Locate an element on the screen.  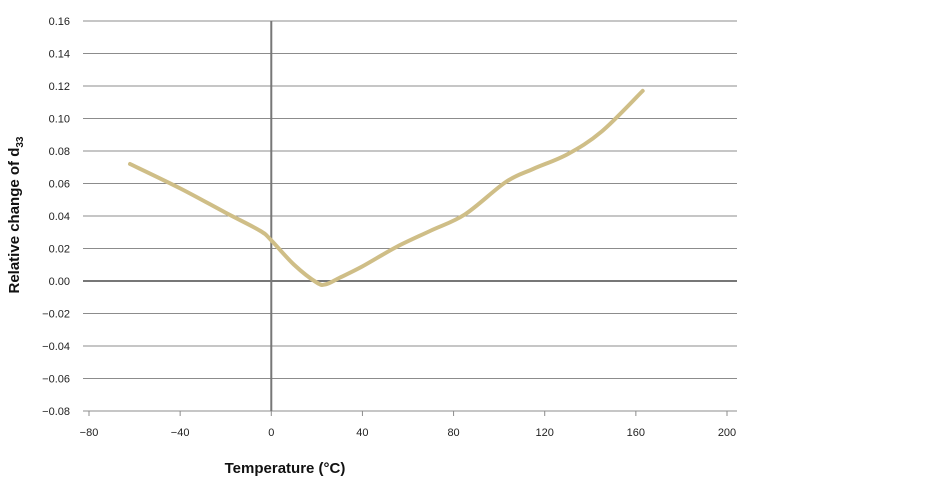
y-tick-label: 0.12 is located at coordinates (59, 87).